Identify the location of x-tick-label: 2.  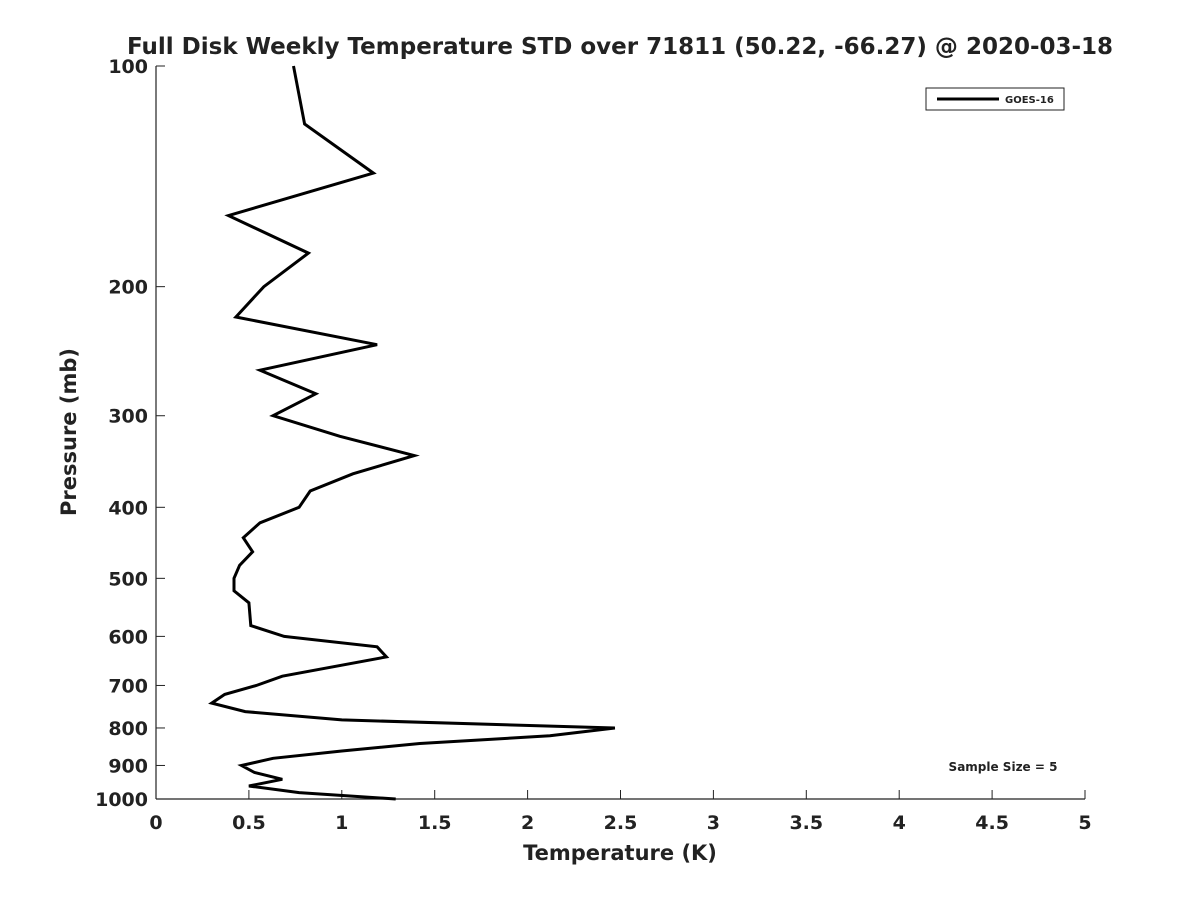
(527, 823).